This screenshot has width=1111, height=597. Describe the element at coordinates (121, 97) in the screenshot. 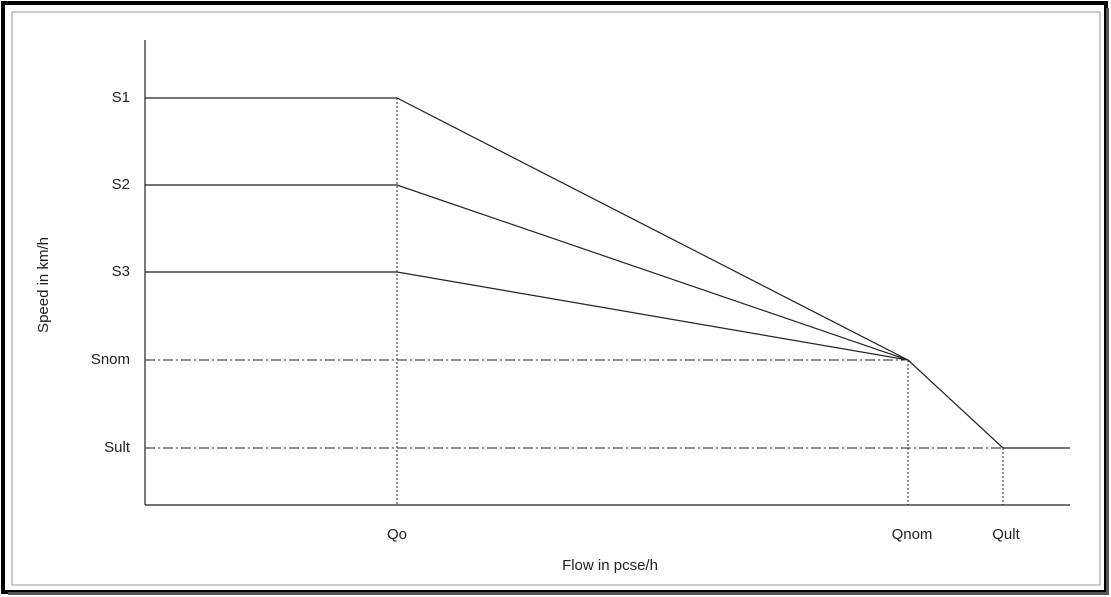

I see `y-label: S1` at that location.